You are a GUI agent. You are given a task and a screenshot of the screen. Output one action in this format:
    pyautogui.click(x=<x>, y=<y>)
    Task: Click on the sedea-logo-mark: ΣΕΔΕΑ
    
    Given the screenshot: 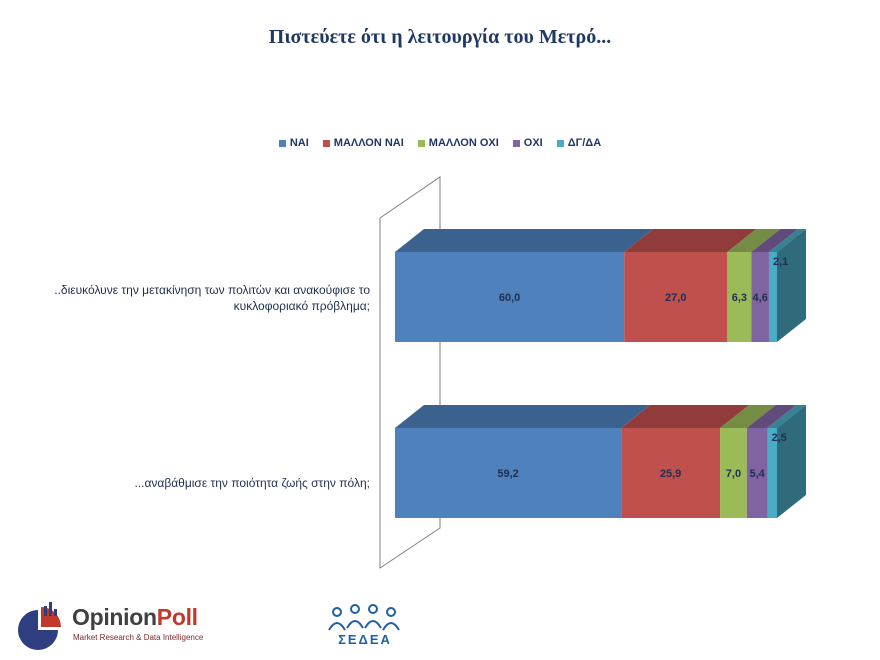 What is the action you would take?
    pyautogui.click(x=364, y=625)
    